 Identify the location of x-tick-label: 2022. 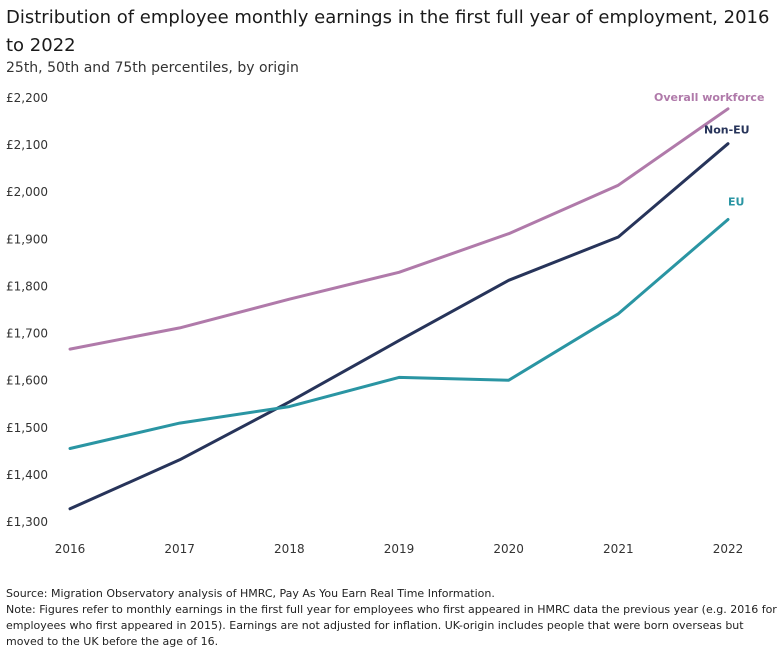
(728, 549).